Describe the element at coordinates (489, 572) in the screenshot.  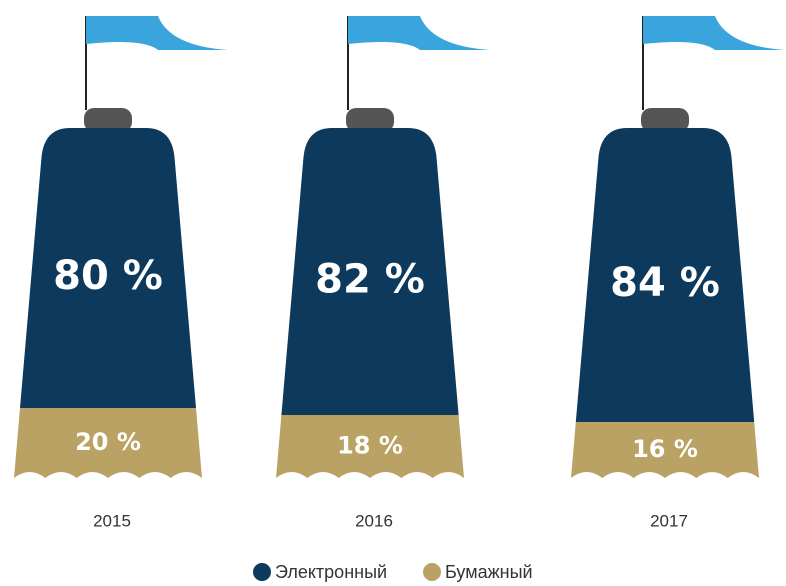
I see `legend-label: Бумажный` at that location.